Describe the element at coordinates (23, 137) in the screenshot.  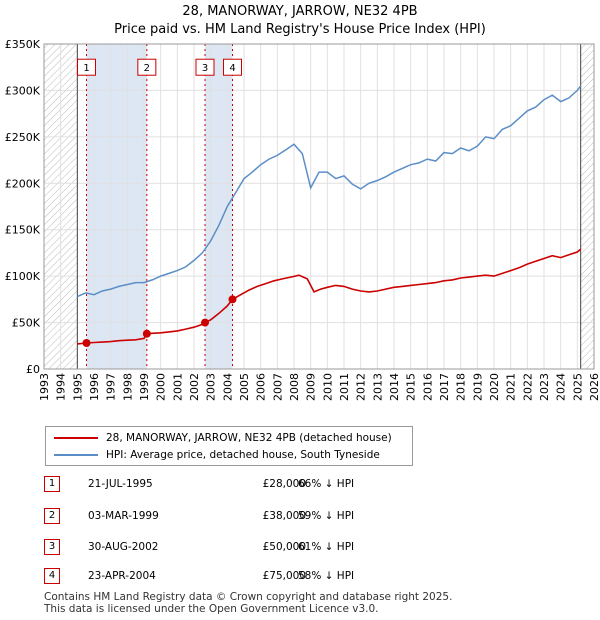
I see `y-tick-label: £250K` at that location.